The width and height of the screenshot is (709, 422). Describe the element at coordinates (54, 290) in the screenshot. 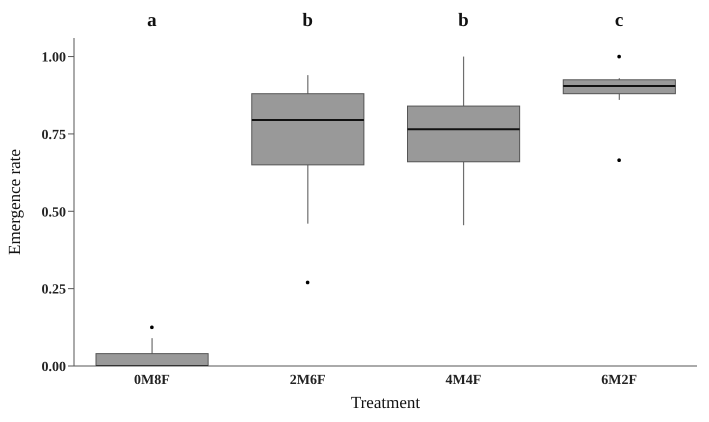

I see `y-tick-label: 0.25` at that location.